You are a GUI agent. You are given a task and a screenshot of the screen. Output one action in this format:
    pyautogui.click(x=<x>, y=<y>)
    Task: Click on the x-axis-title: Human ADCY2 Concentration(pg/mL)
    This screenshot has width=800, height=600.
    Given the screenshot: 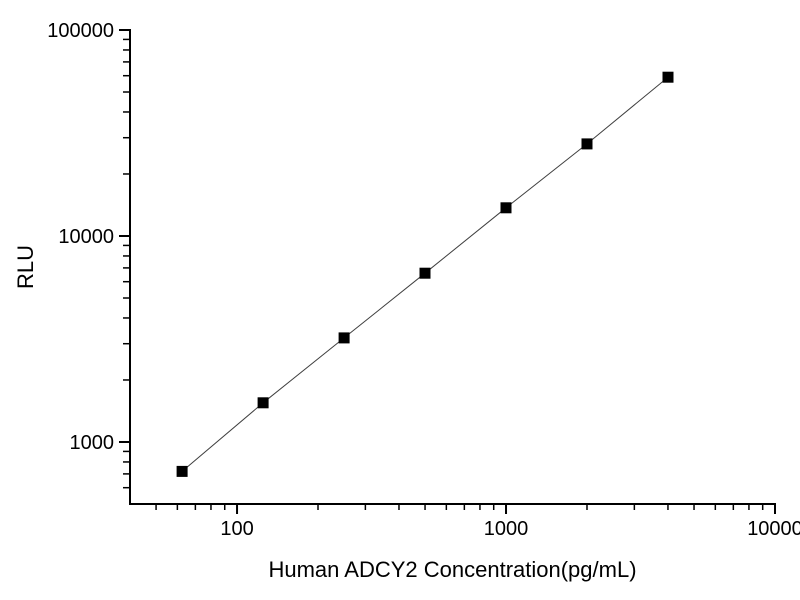 What is the action you would take?
    pyautogui.click(x=452, y=569)
    